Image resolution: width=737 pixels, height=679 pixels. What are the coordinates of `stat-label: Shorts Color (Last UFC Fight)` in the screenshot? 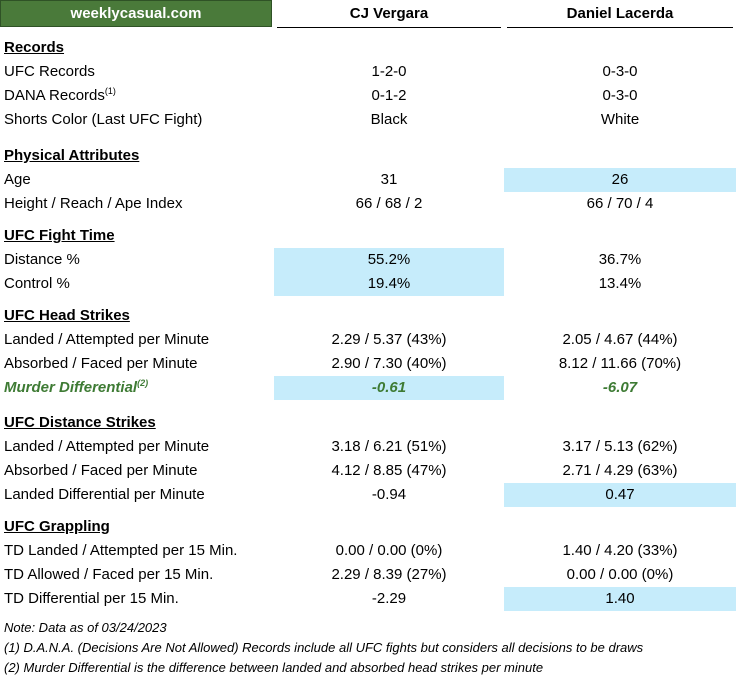 It's located at (137, 120).